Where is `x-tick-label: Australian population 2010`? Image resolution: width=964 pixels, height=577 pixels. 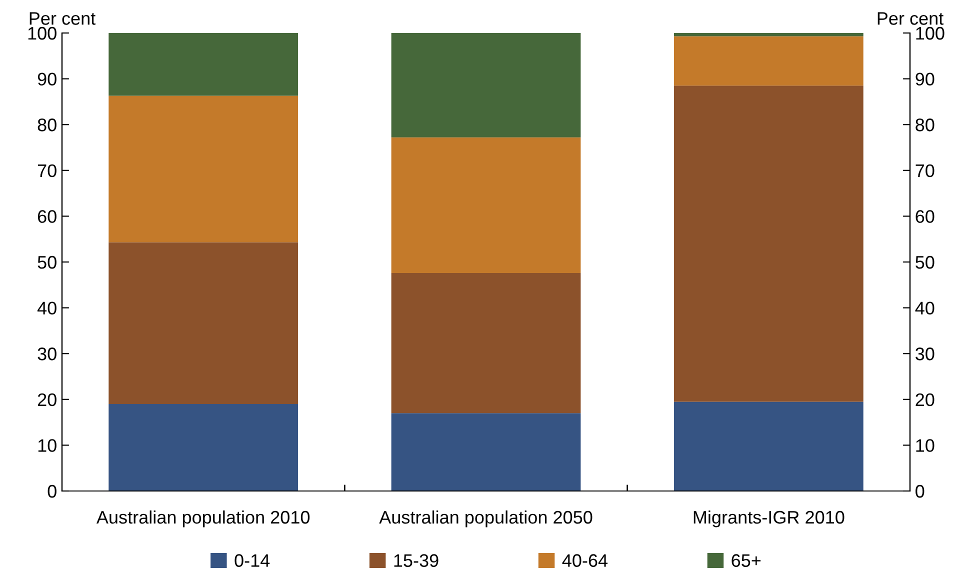 x-tick-label: Australian population 2010 is located at coordinates (203, 519).